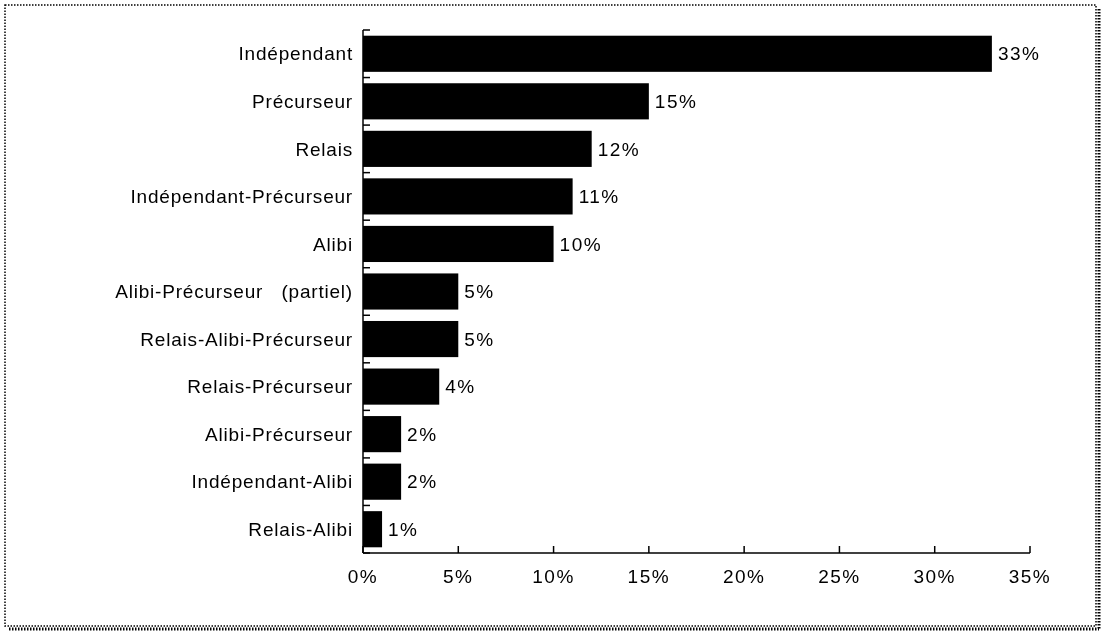 The height and width of the screenshot is (640, 1109). I want to click on x-tick-label: 20%, so click(744, 576).